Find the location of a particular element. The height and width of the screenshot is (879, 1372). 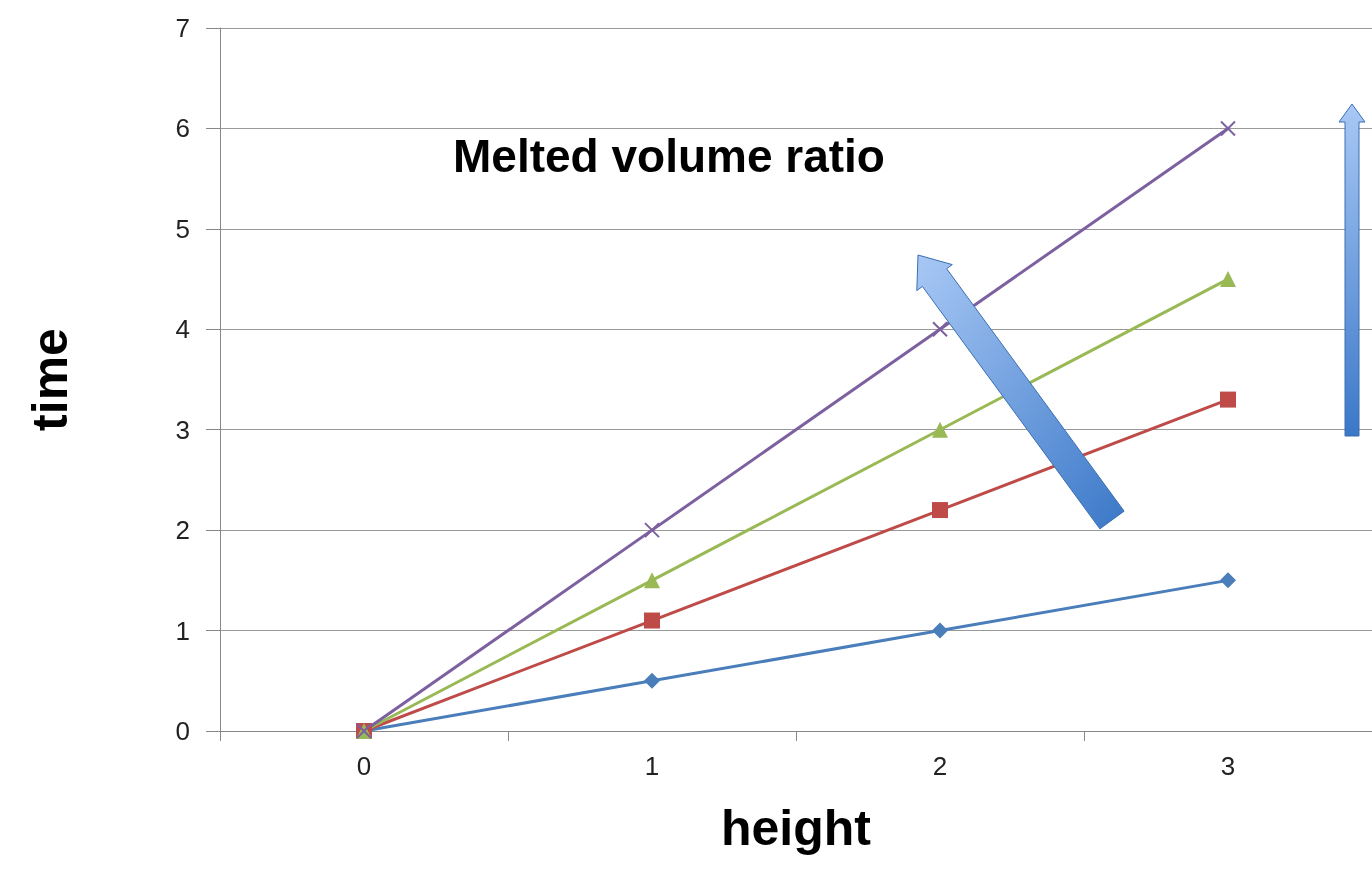

y-tick-label: 6 is located at coordinates (182, 128).